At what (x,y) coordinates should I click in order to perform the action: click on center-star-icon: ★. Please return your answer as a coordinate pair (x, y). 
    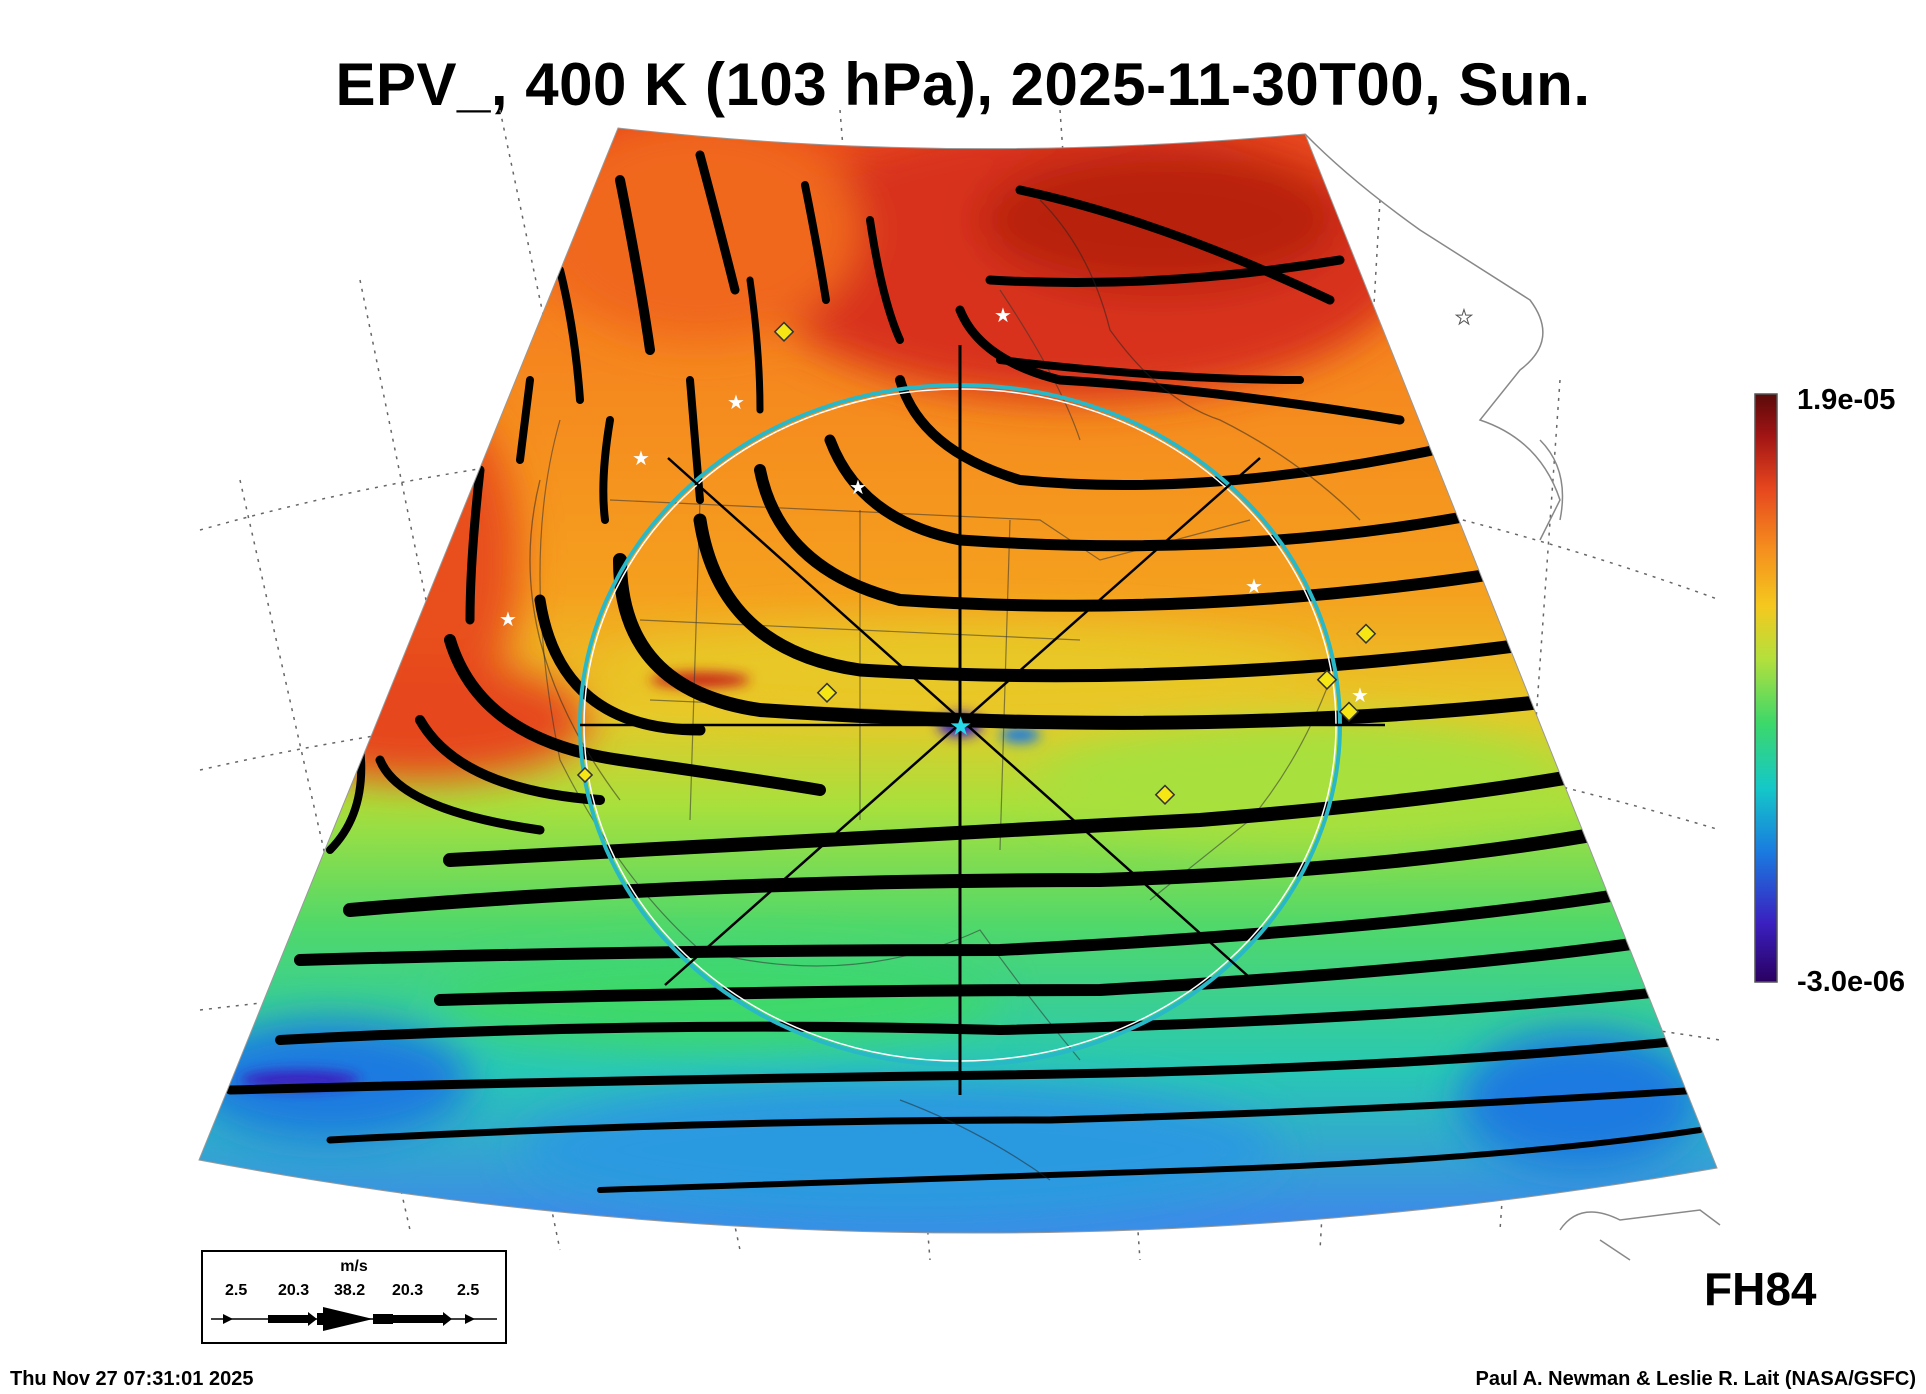
    Looking at the image, I should click on (960, 727).